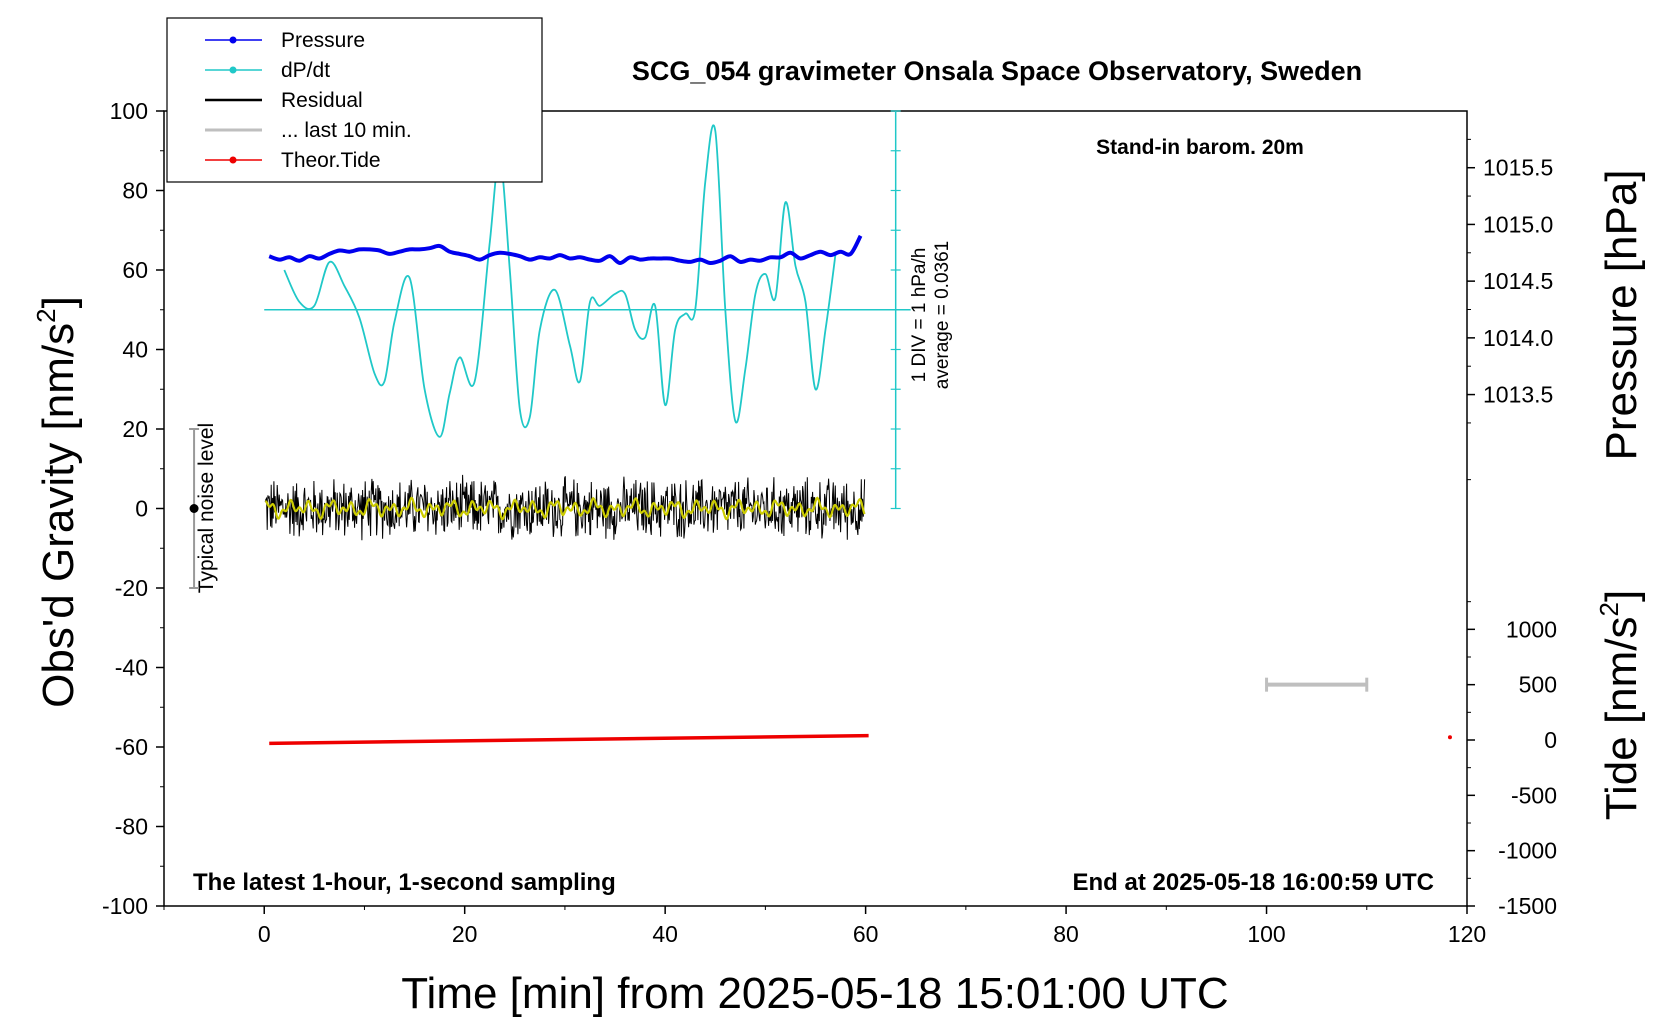  What do you see at coordinates (1518, 224) in the screenshot?
I see `pressure-tick-label: 1015.0` at bounding box center [1518, 224].